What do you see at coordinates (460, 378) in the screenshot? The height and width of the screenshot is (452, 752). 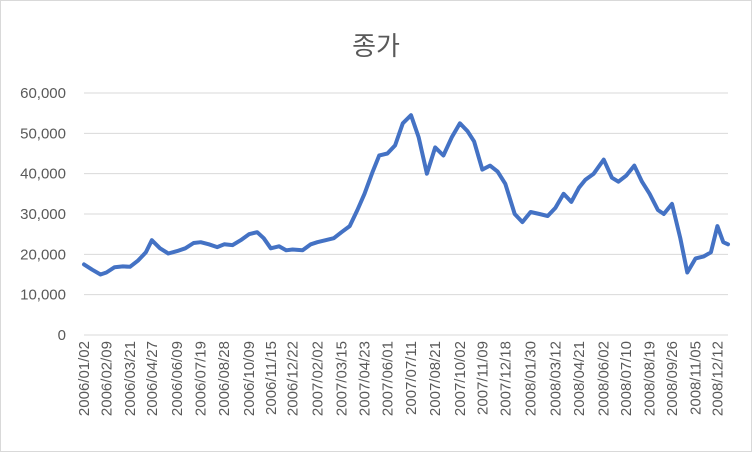 I see `x-tick-label: 2007/10/02` at bounding box center [460, 378].